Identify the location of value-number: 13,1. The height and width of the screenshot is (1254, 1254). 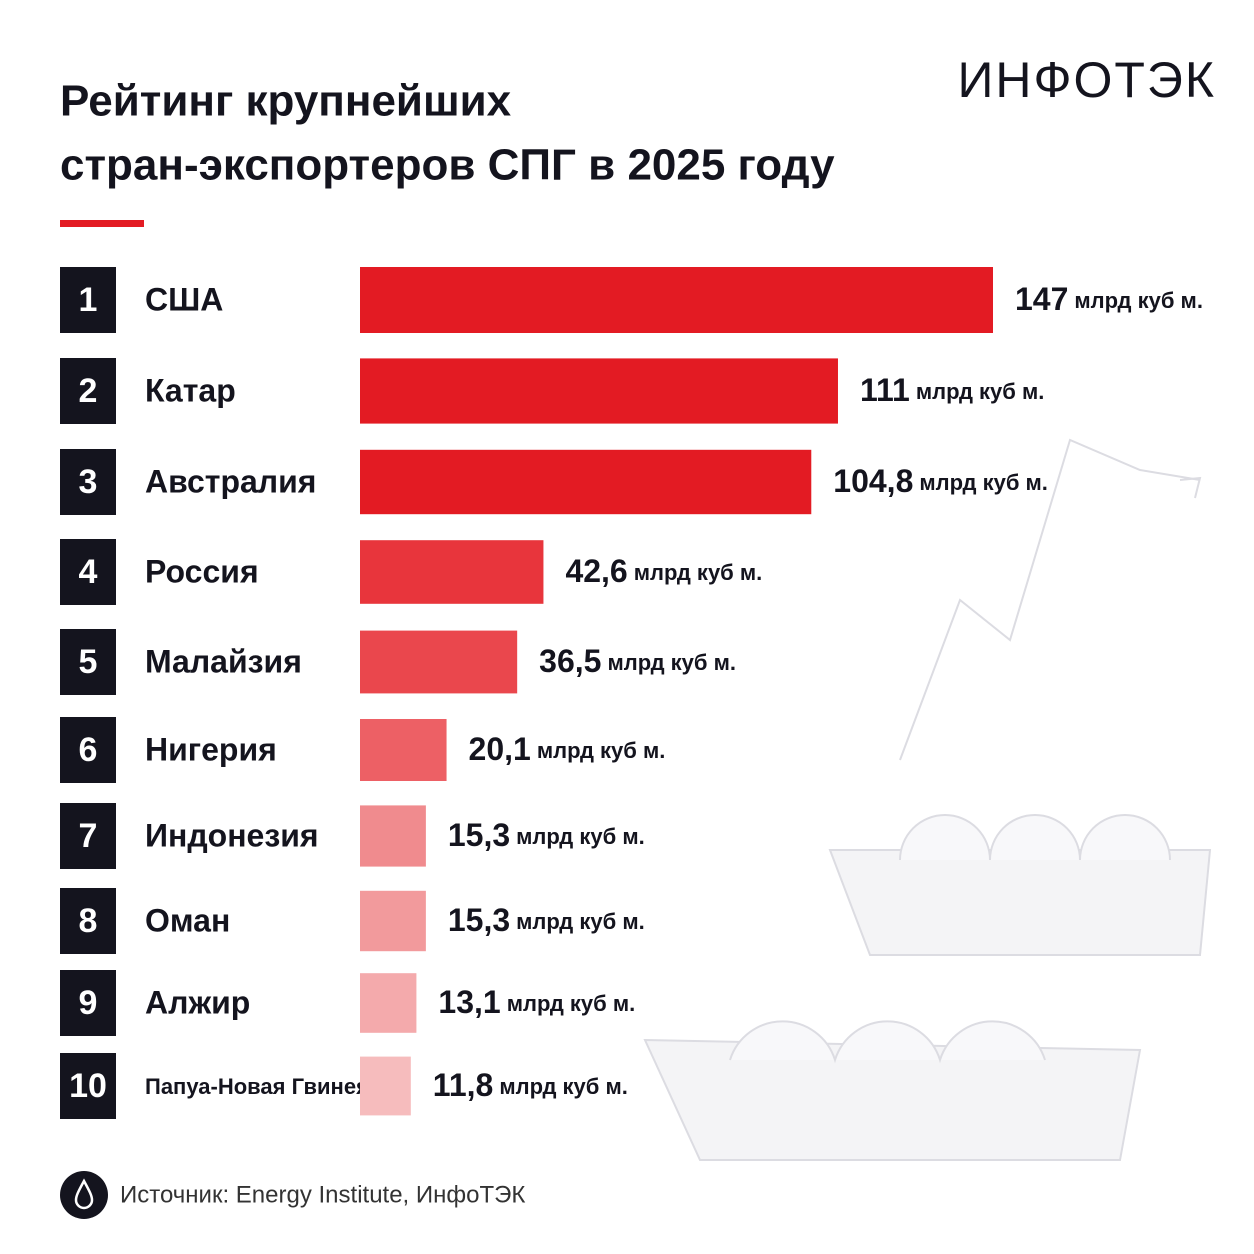
(469, 1002).